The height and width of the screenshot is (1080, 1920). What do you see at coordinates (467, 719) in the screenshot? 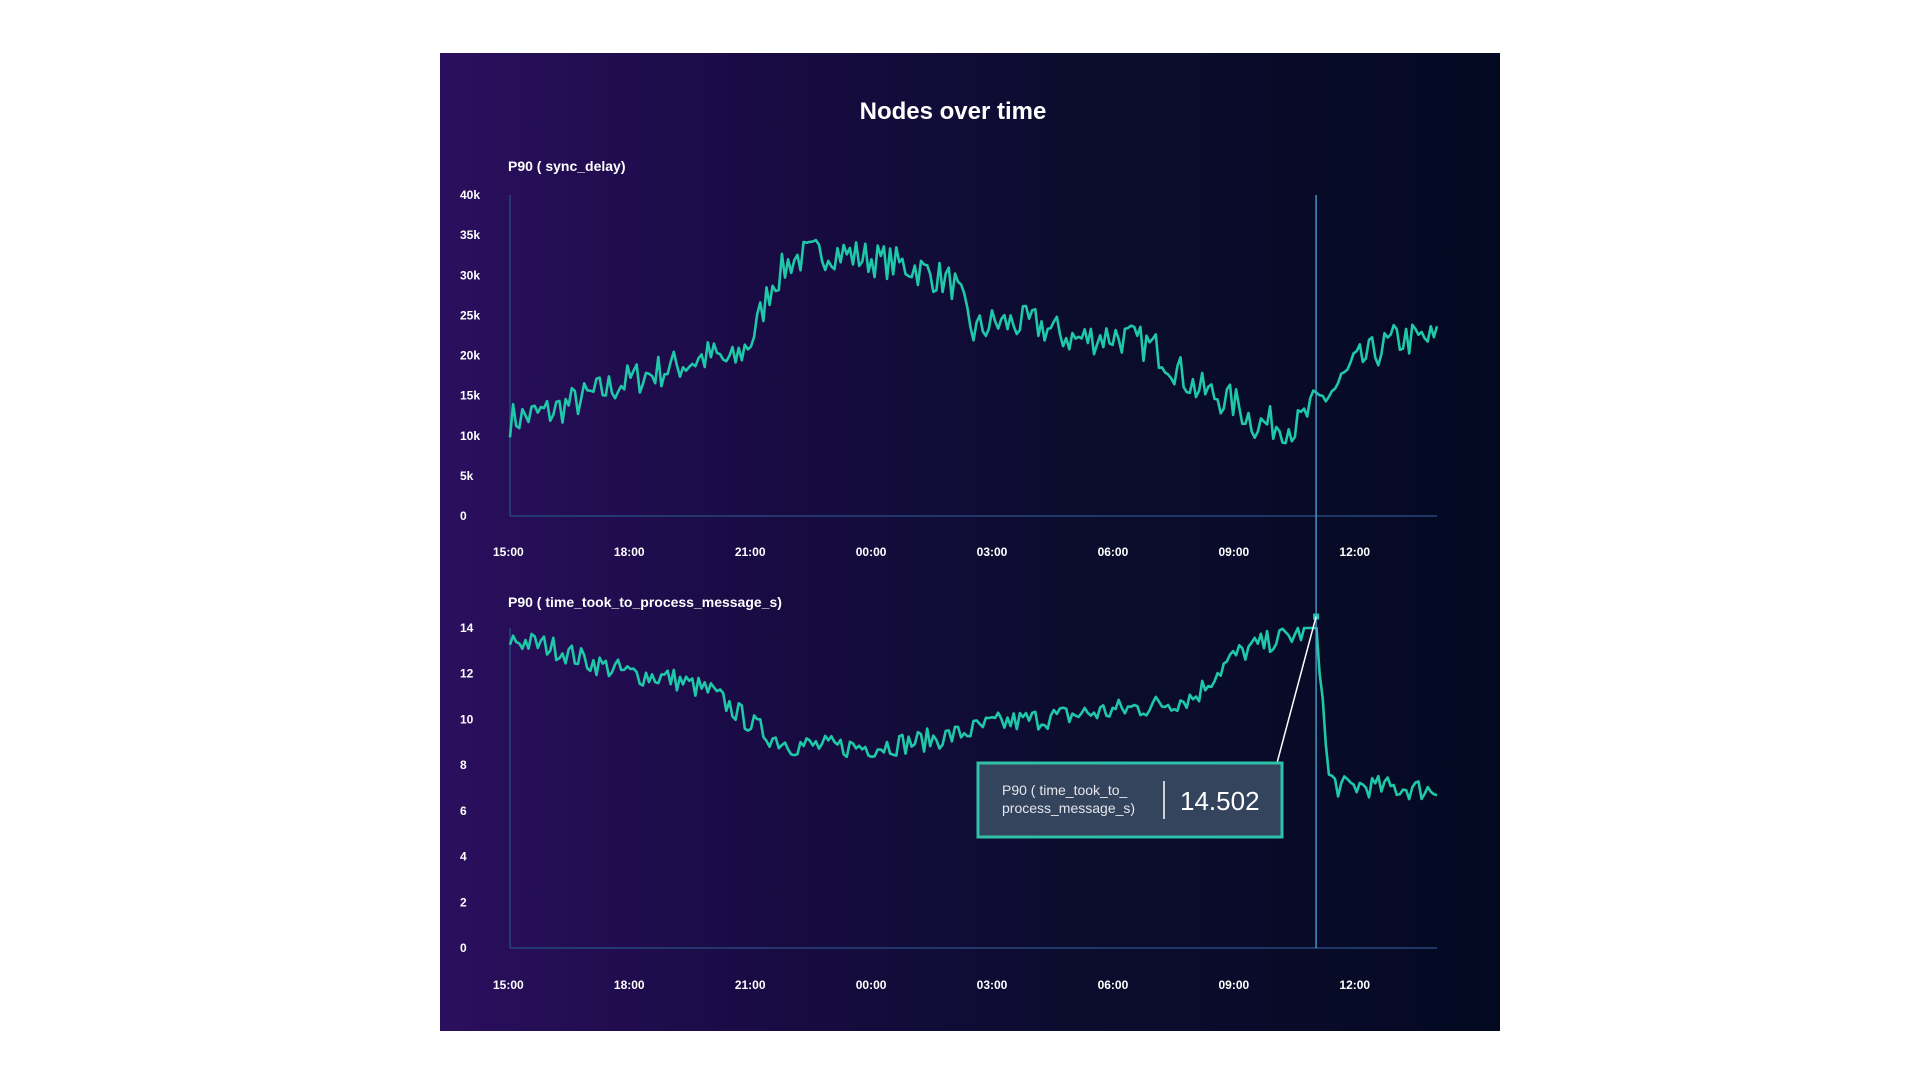
I see `y-tick-label: 10` at bounding box center [467, 719].